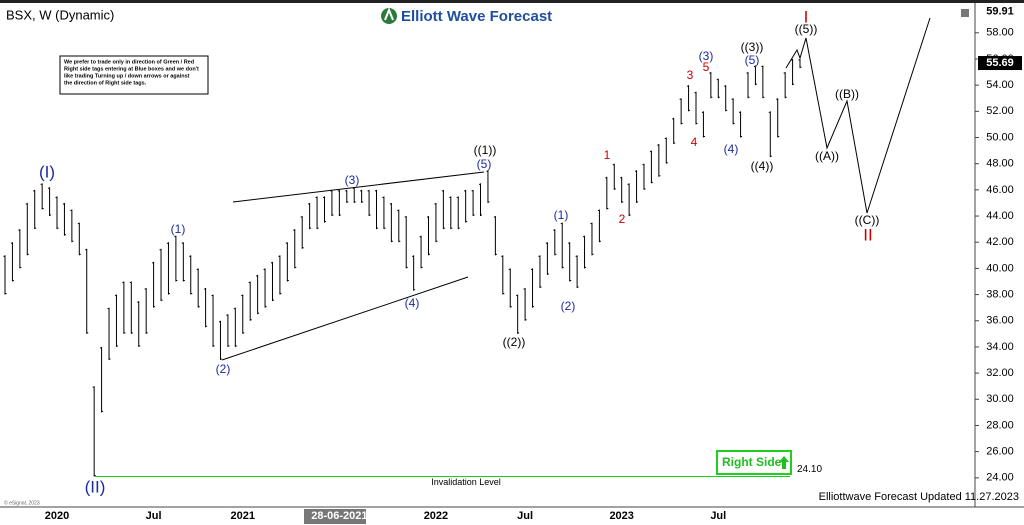  Describe the element at coordinates (867, 234) in the screenshot. I see `wave-label: II` at that location.